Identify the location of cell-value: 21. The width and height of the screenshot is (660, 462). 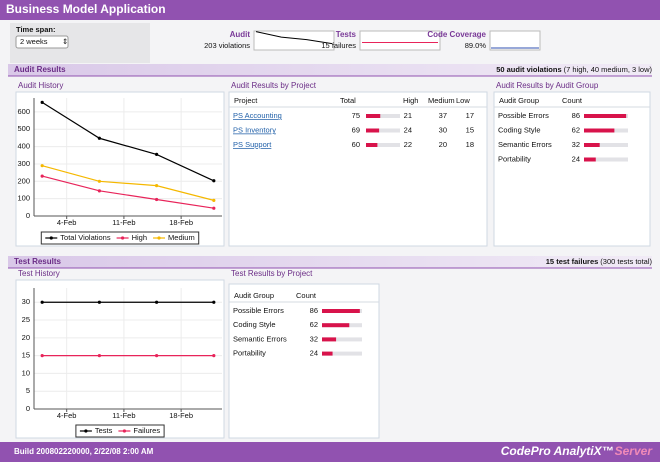
(408, 115).